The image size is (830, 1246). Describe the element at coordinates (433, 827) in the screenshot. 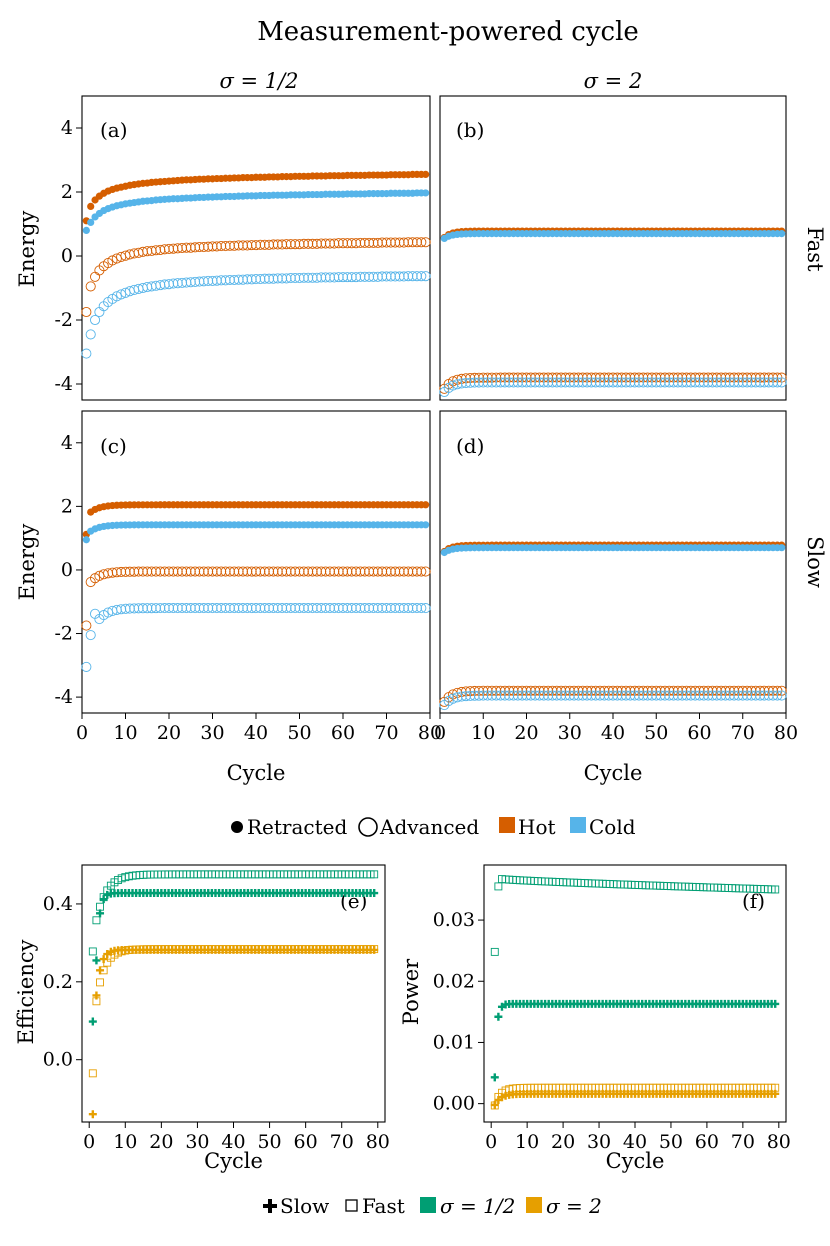

I see `legend-top: Retracted Advanced Hot Cold` at that location.